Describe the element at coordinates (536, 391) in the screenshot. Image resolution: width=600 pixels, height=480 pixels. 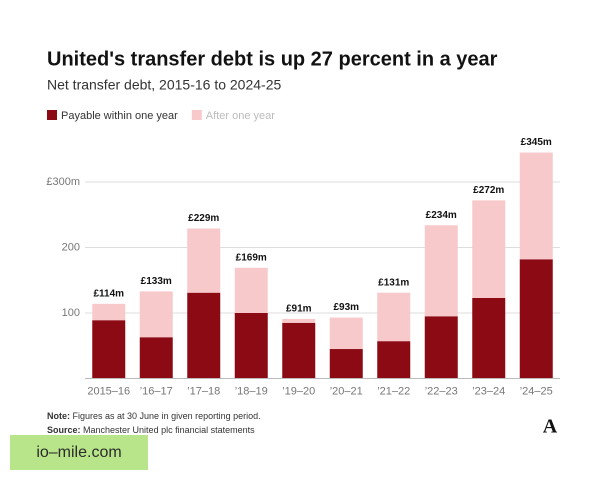
I see `x-tick-label: ’24–25` at that location.